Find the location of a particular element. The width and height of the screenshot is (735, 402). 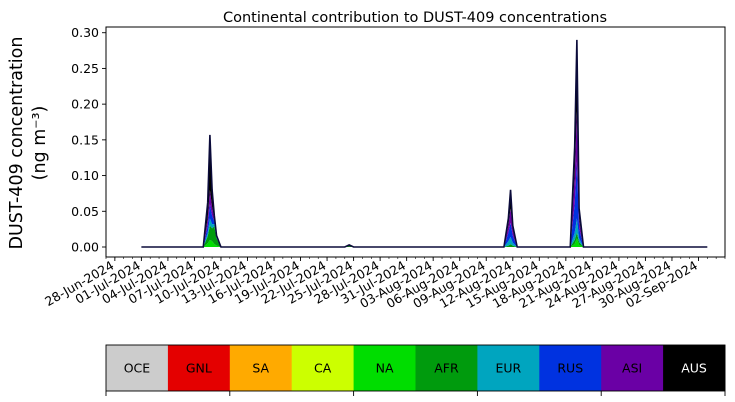

legend-label-na: NA is located at coordinates (385, 368).